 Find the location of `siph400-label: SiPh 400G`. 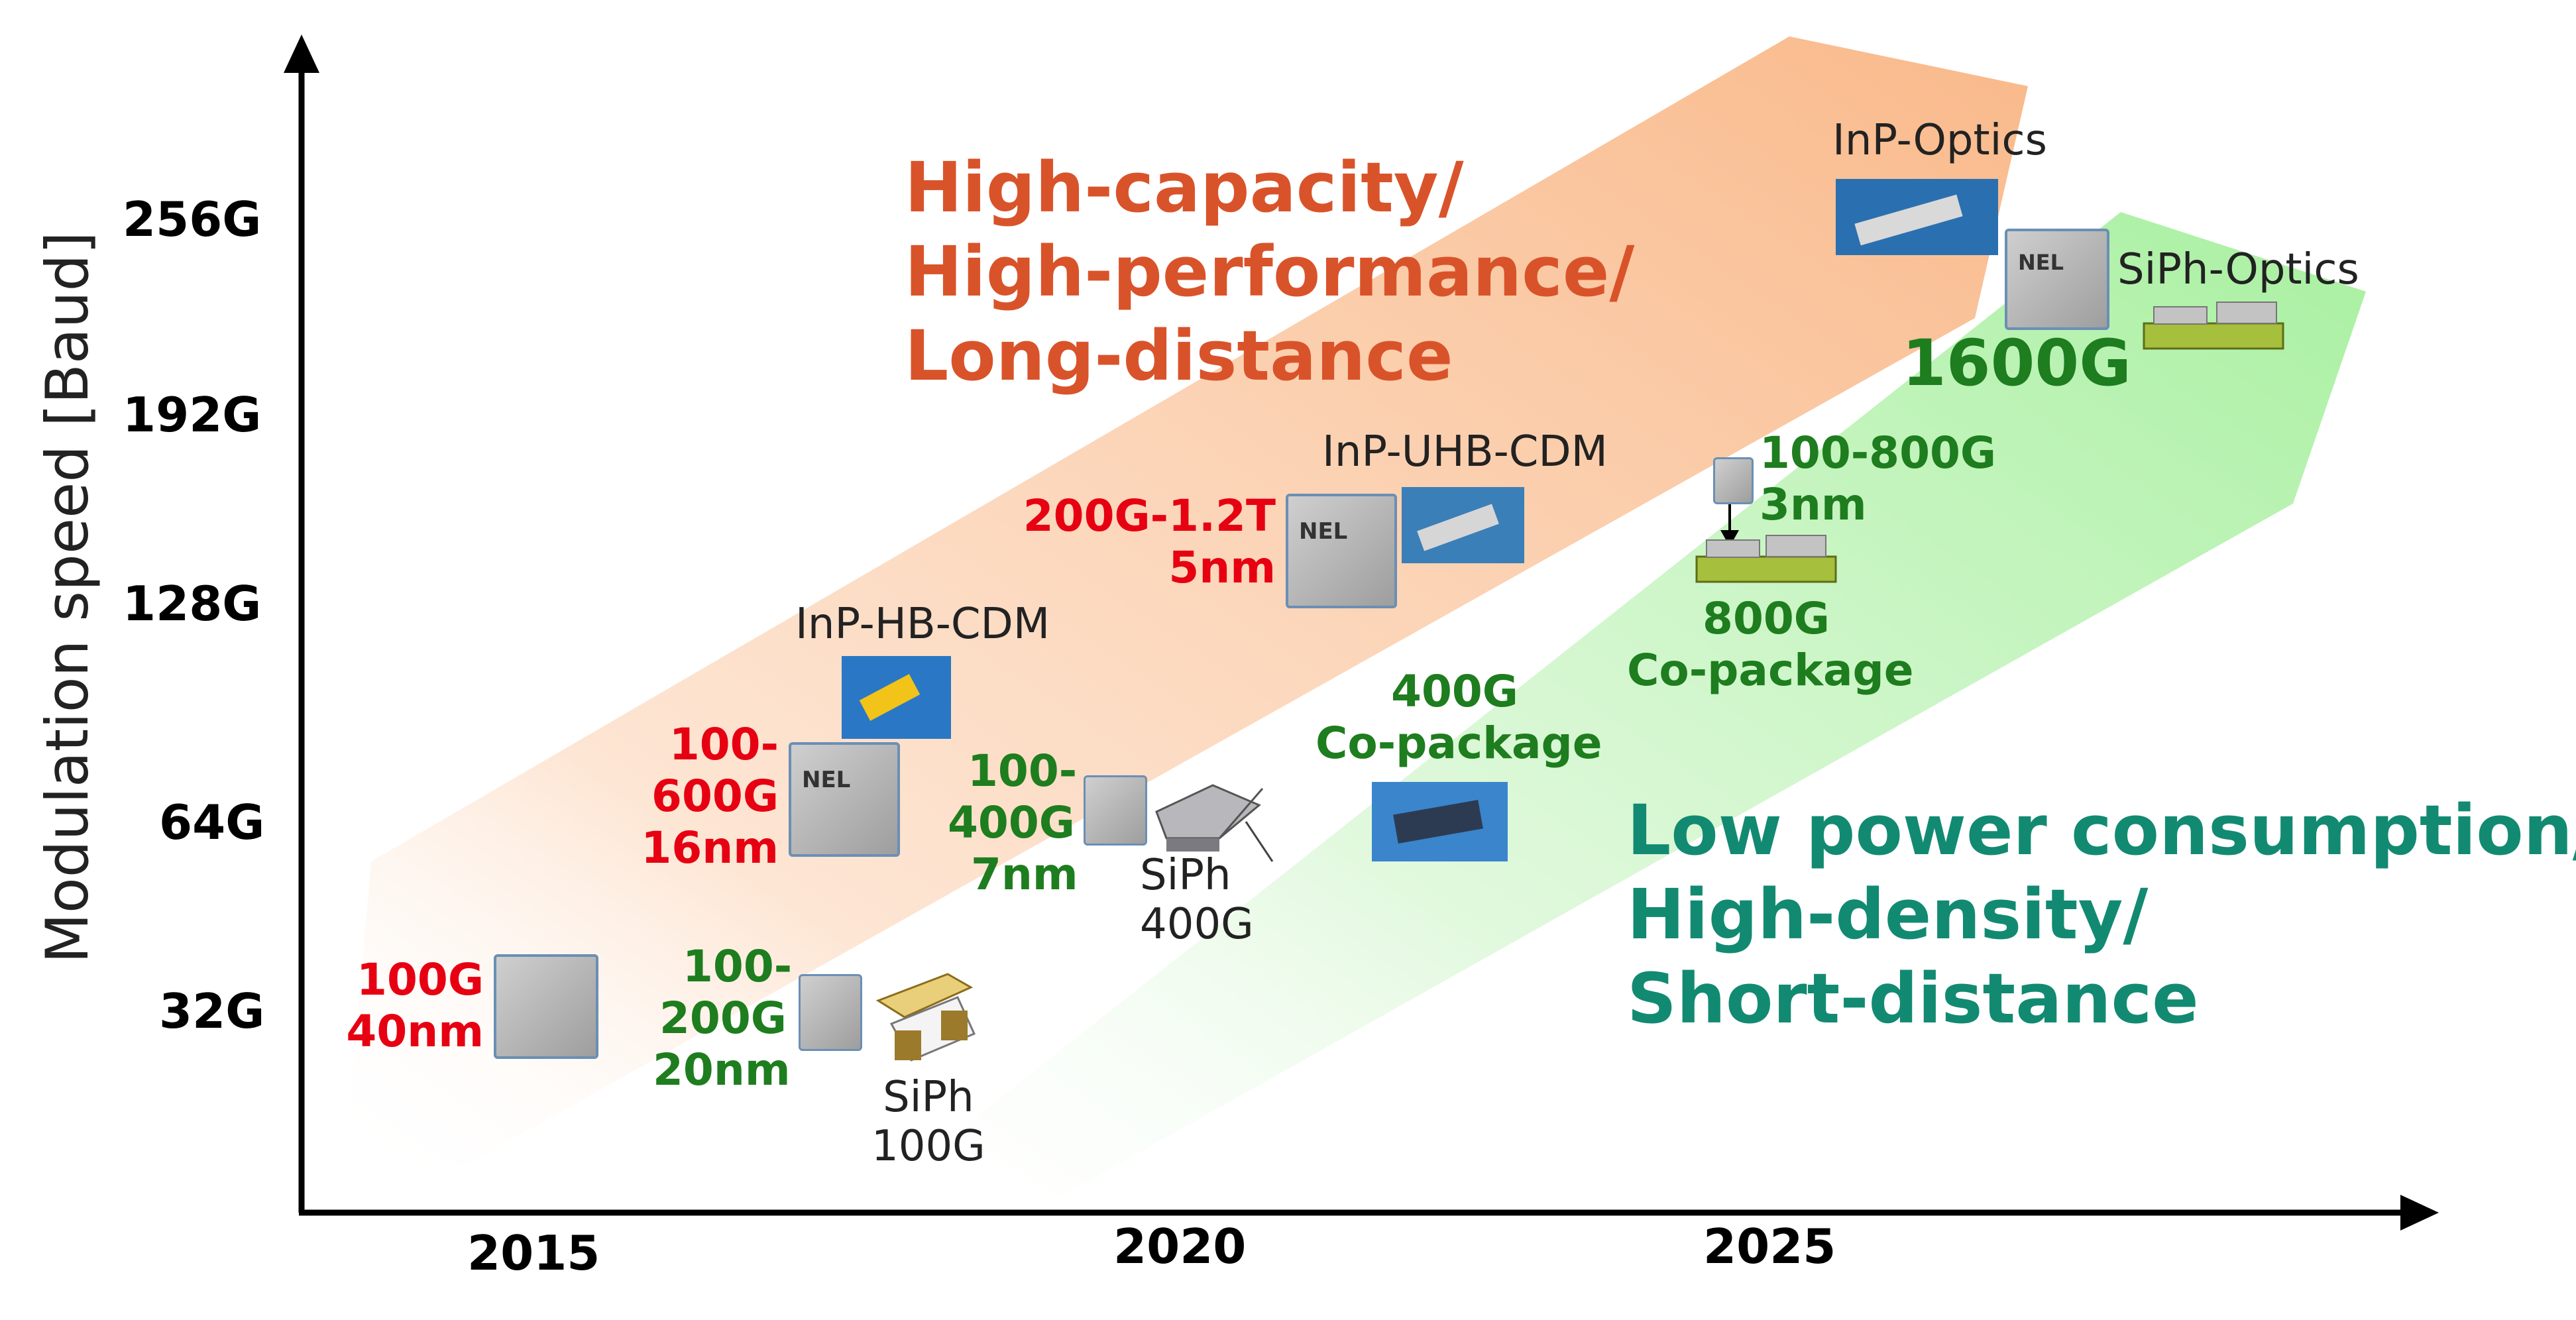

siph400-label: SiPh 400G is located at coordinates (1197, 900).